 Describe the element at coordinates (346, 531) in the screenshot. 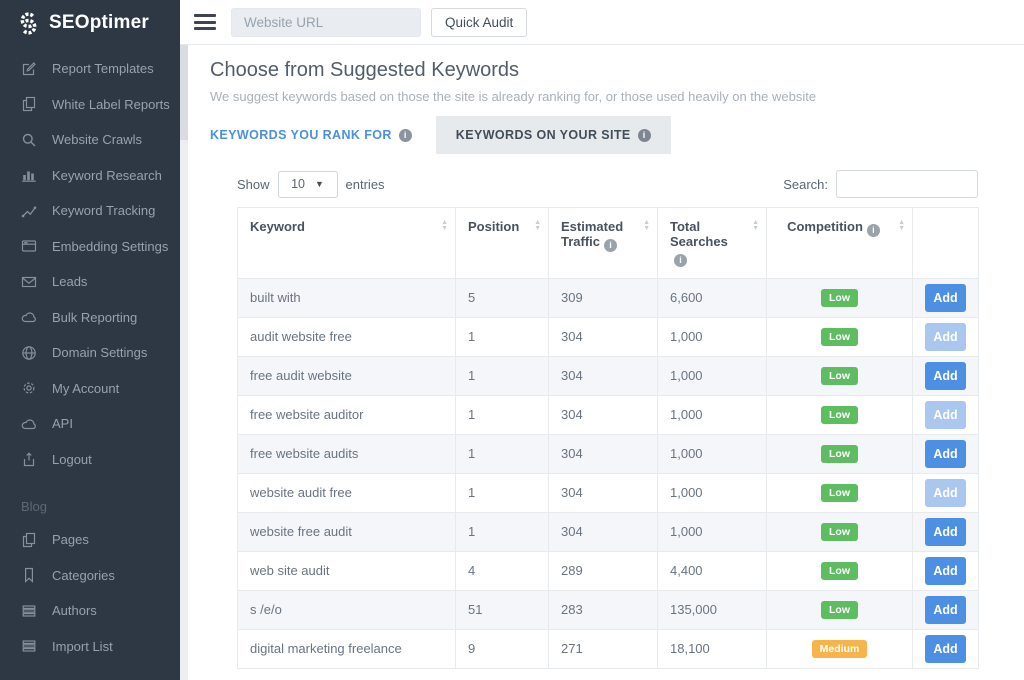

I see `keyword-cell: website free audit` at that location.